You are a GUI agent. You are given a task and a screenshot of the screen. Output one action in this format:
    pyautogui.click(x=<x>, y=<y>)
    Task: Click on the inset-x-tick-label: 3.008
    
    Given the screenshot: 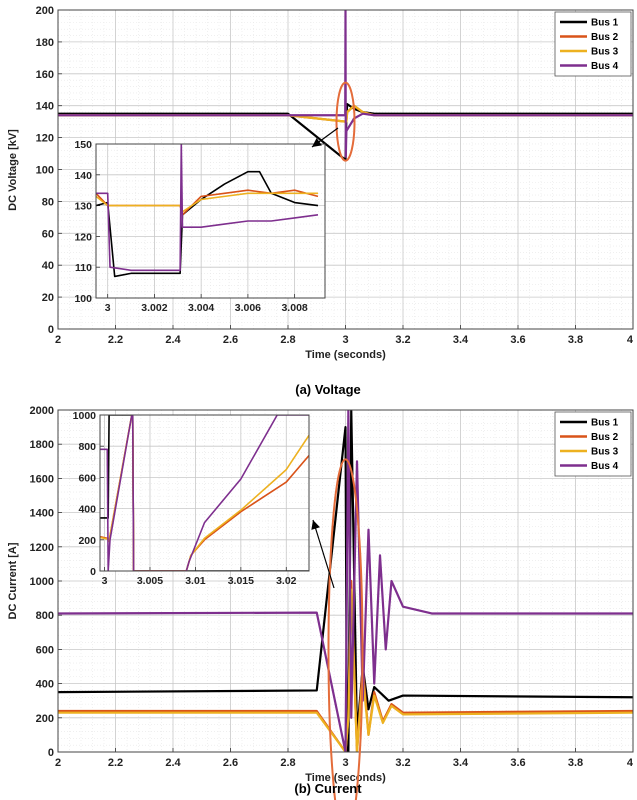 What is the action you would take?
    pyautogui.click(x=294, y=308)
    